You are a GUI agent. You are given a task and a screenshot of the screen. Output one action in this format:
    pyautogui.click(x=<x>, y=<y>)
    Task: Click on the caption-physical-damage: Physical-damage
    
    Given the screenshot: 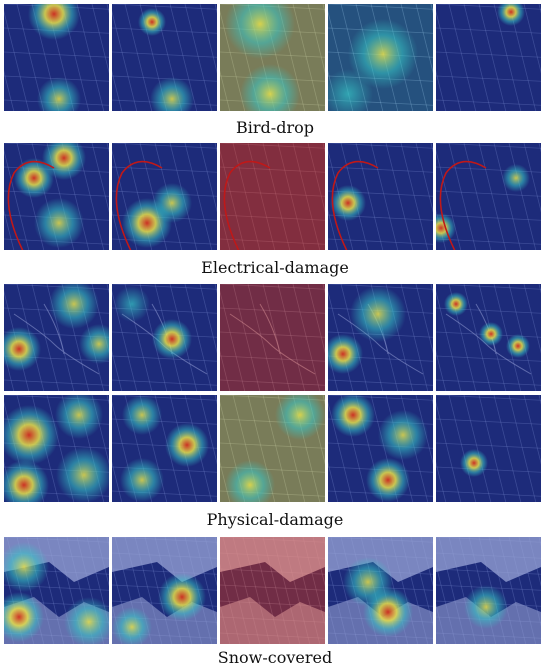 What is the action you would take?
    pyautogui.click(x=275, y=519)
    